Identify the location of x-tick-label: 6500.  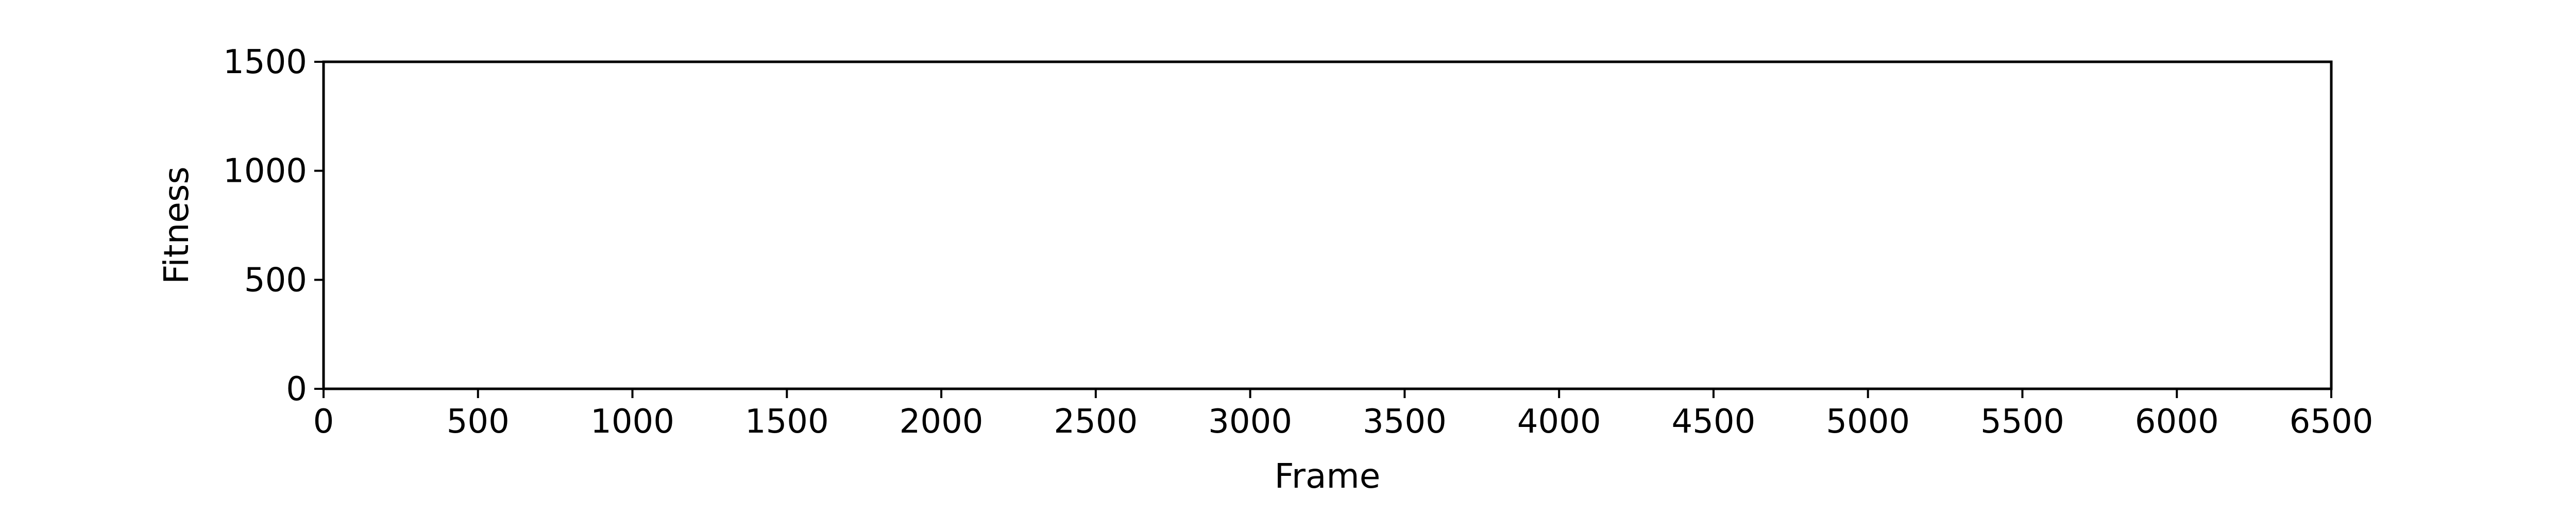
(2332, 422).